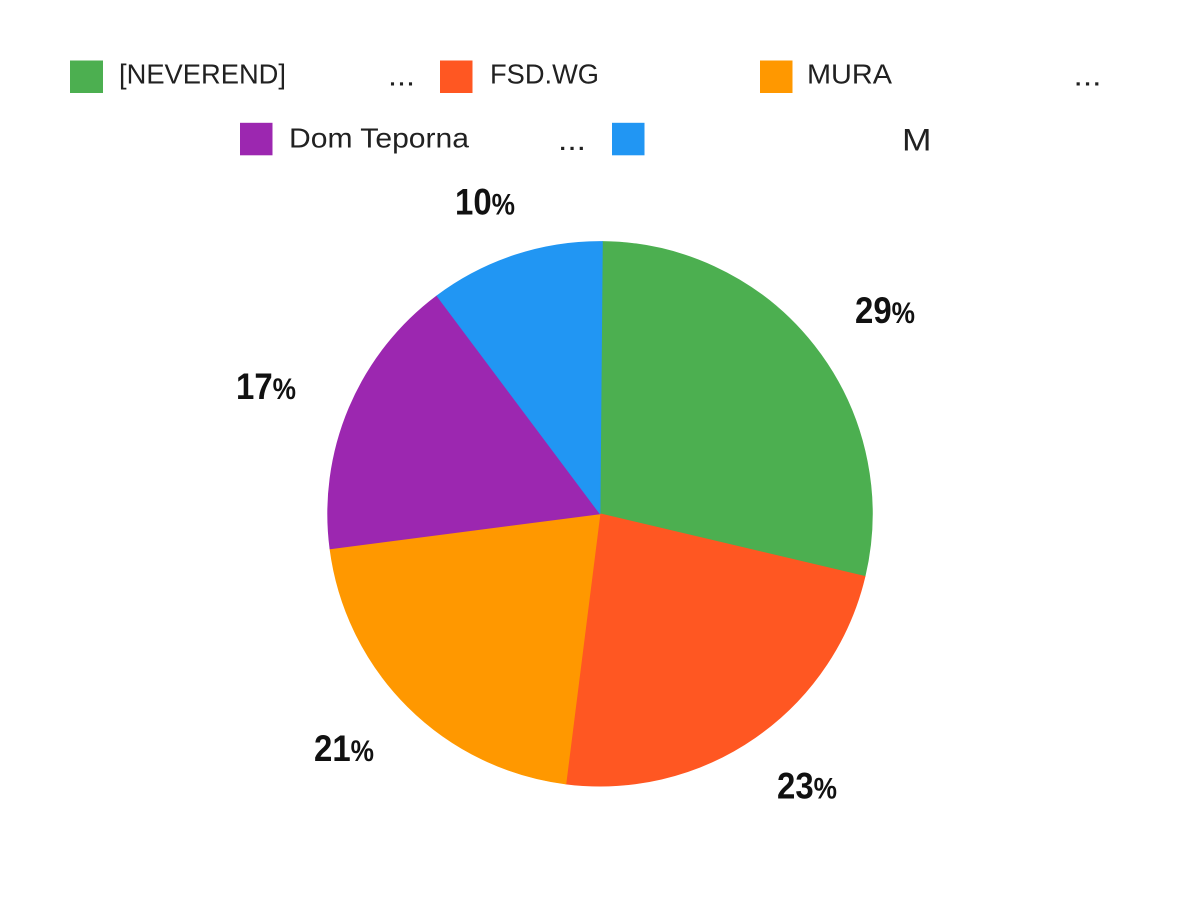  What do you see at coordinates (885, 310) in the screenshot?
I see `svg-text: 29%` at bounding box center [885, 310].